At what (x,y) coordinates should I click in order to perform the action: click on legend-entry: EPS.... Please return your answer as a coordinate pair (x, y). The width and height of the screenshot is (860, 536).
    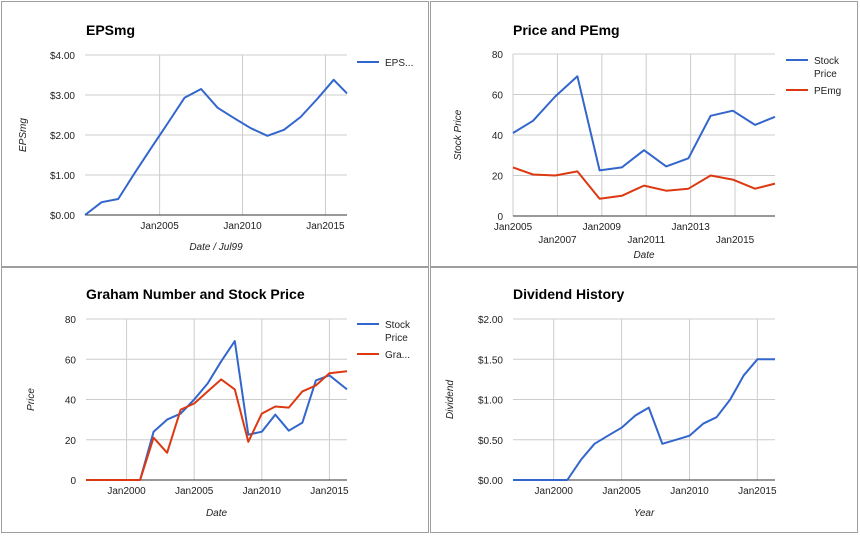
    Looking at the image, I should click on (399, 63).